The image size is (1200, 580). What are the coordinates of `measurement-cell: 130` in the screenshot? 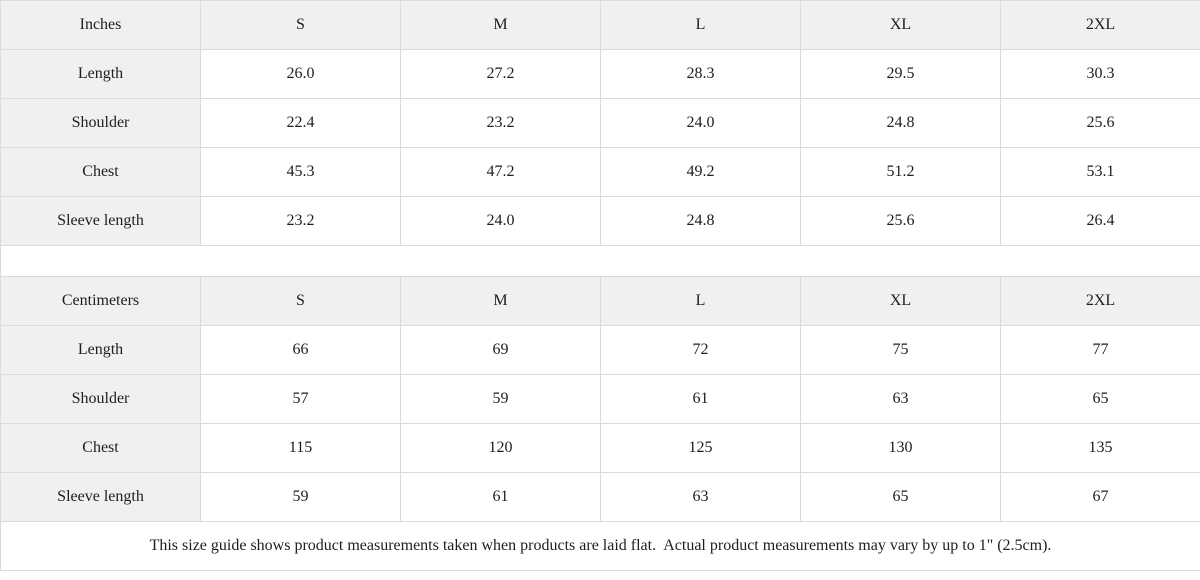 It's located at (900, 448).